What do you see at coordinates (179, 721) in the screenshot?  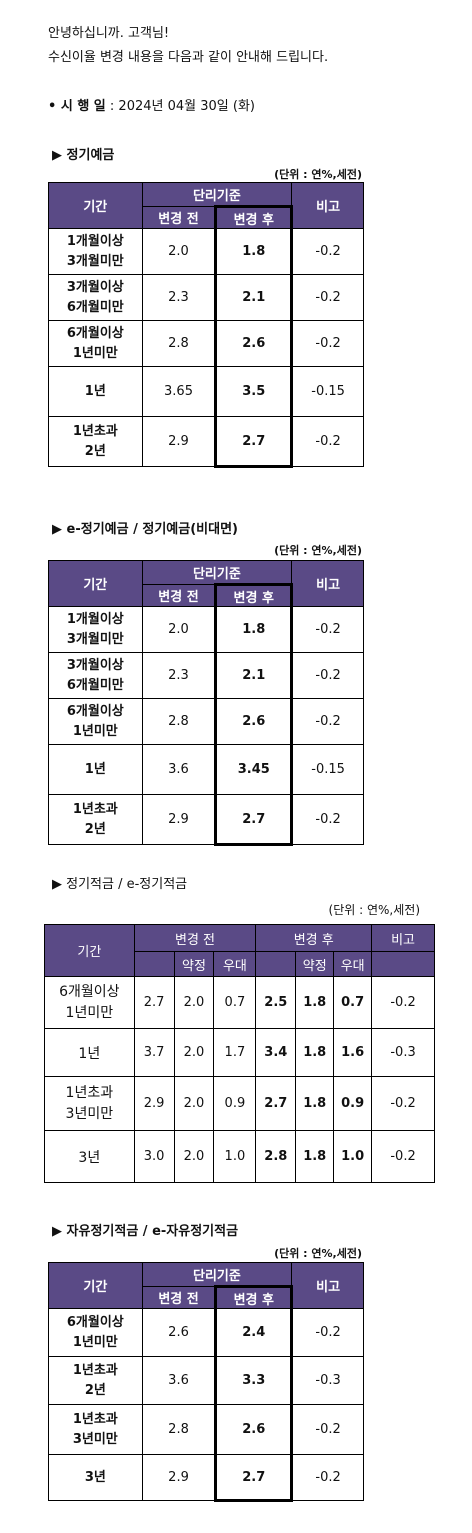 I see `before-rate: 2.8` at bounding box center [179, 721].